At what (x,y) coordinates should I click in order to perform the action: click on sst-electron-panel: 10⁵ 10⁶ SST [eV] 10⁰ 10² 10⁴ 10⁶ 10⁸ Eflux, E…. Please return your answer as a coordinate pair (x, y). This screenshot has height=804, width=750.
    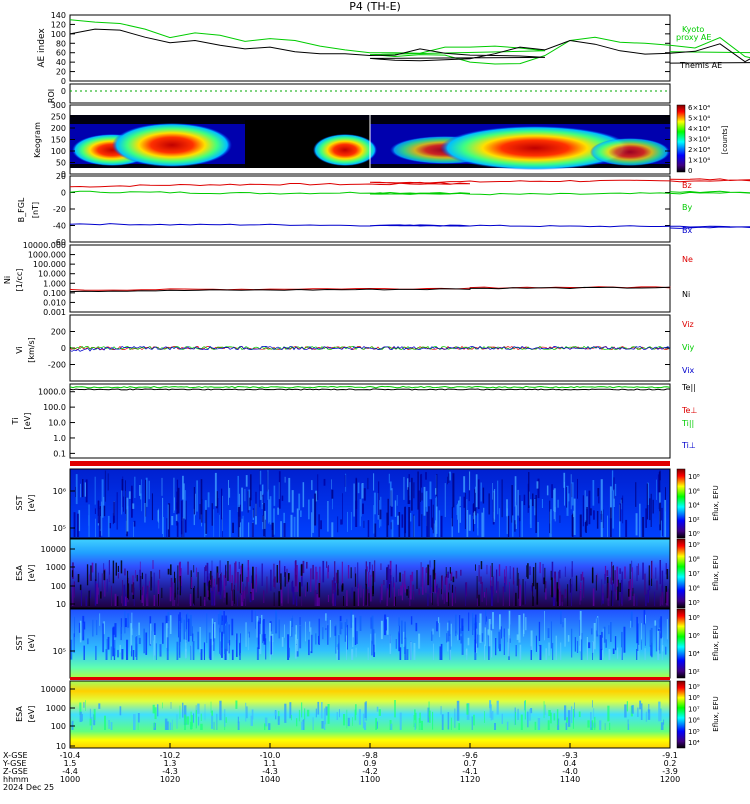
    Looking at the image, I should click on (367, 503).